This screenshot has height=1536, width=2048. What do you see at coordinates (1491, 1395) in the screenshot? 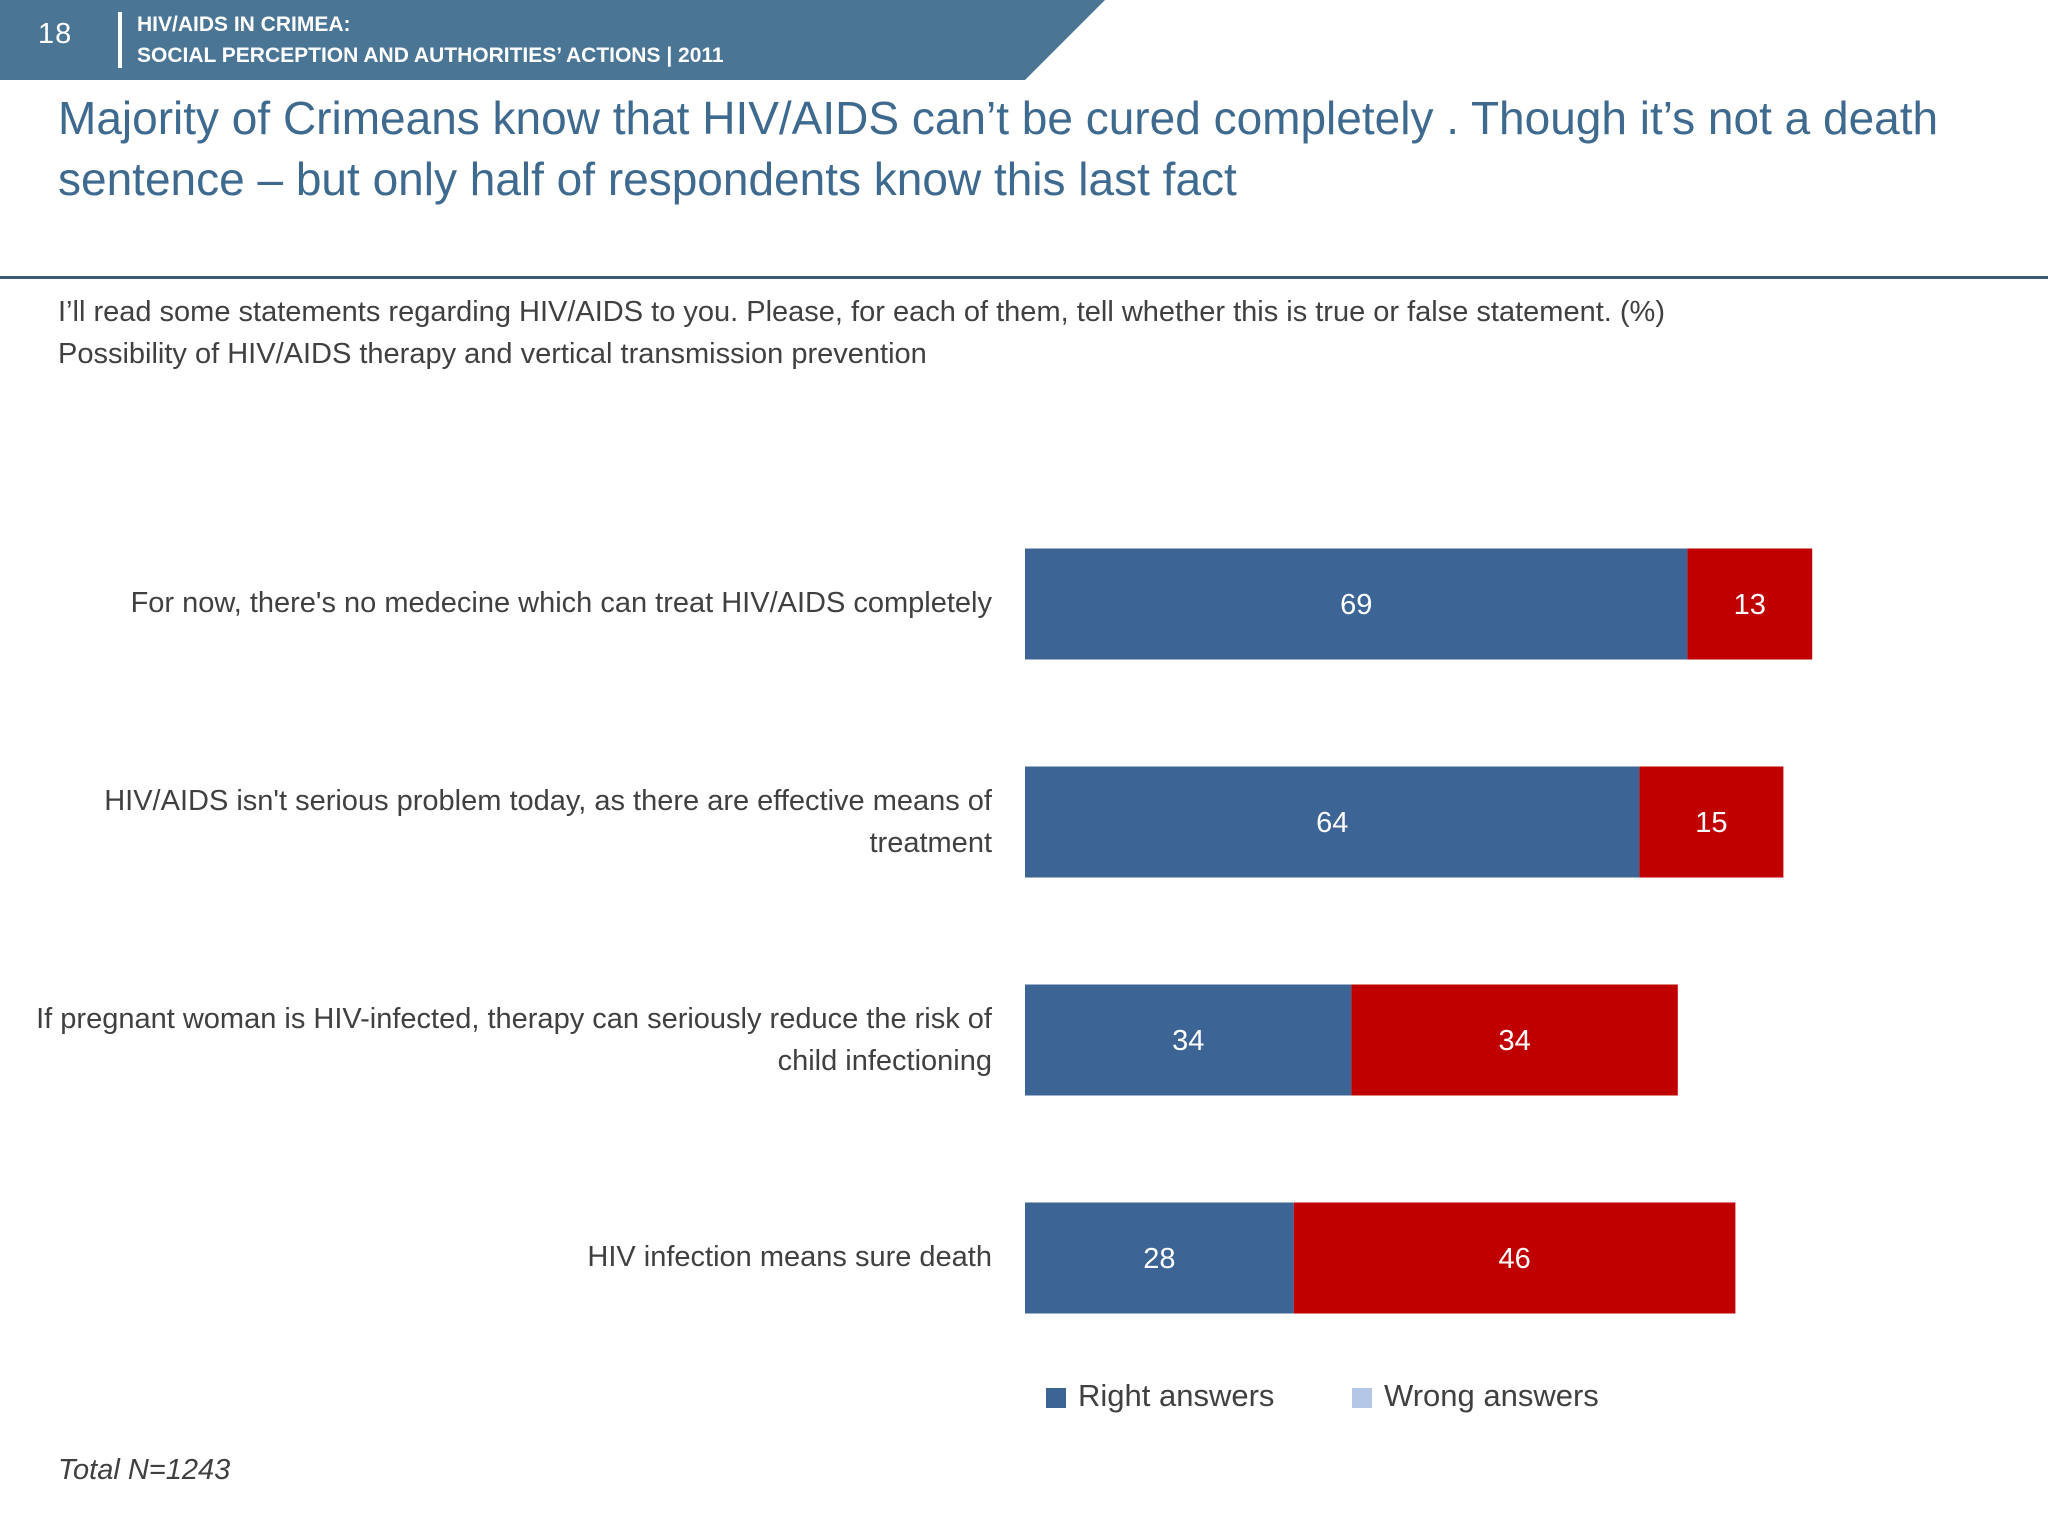
I see `legend-label-wrong: Wrong answers` at bounding box center [1491, 1395].